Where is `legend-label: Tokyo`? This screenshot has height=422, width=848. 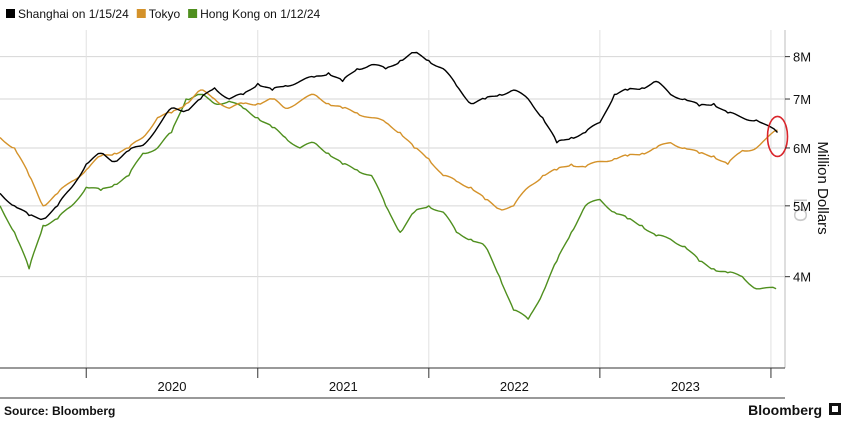 legend-label: Tokyo is located at coordinates (165, 14).